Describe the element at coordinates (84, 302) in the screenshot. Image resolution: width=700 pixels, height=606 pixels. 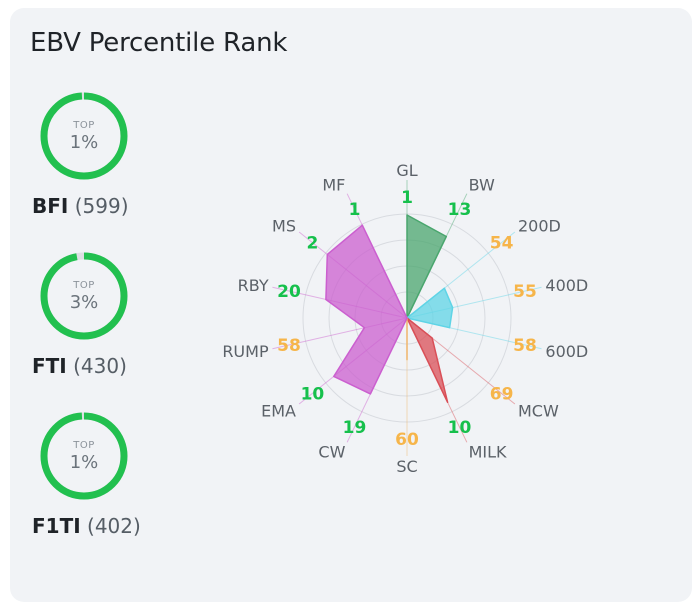
I see `ring-percent: 3%` at that location.